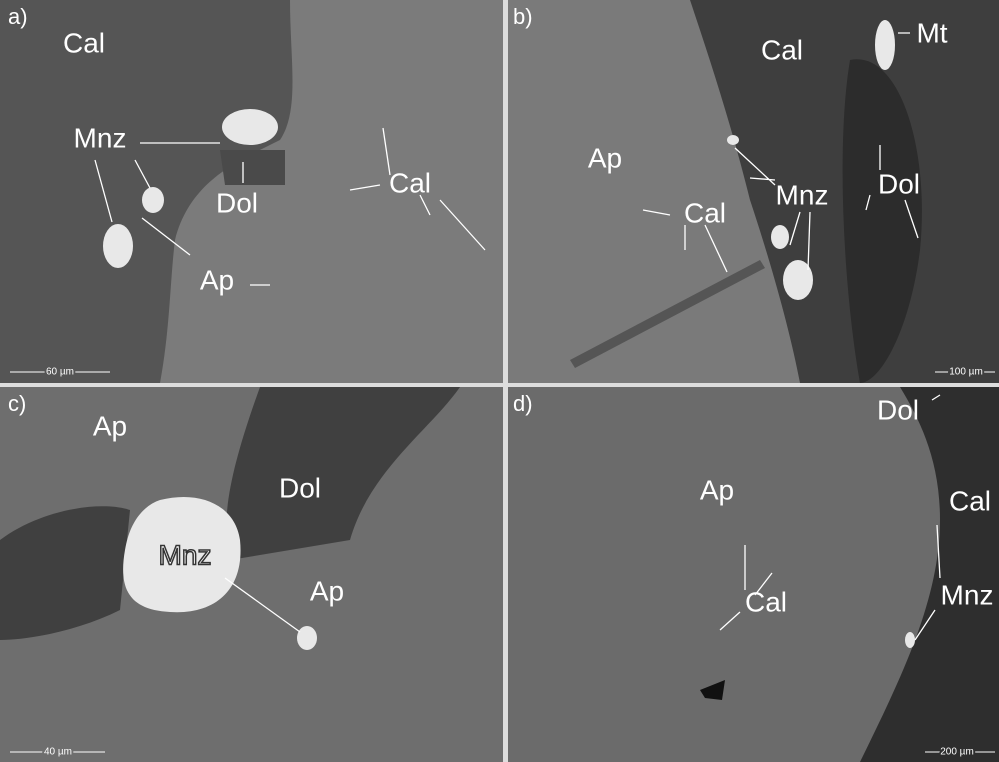  I want to click on annotation: Mt, so click(931, 32).